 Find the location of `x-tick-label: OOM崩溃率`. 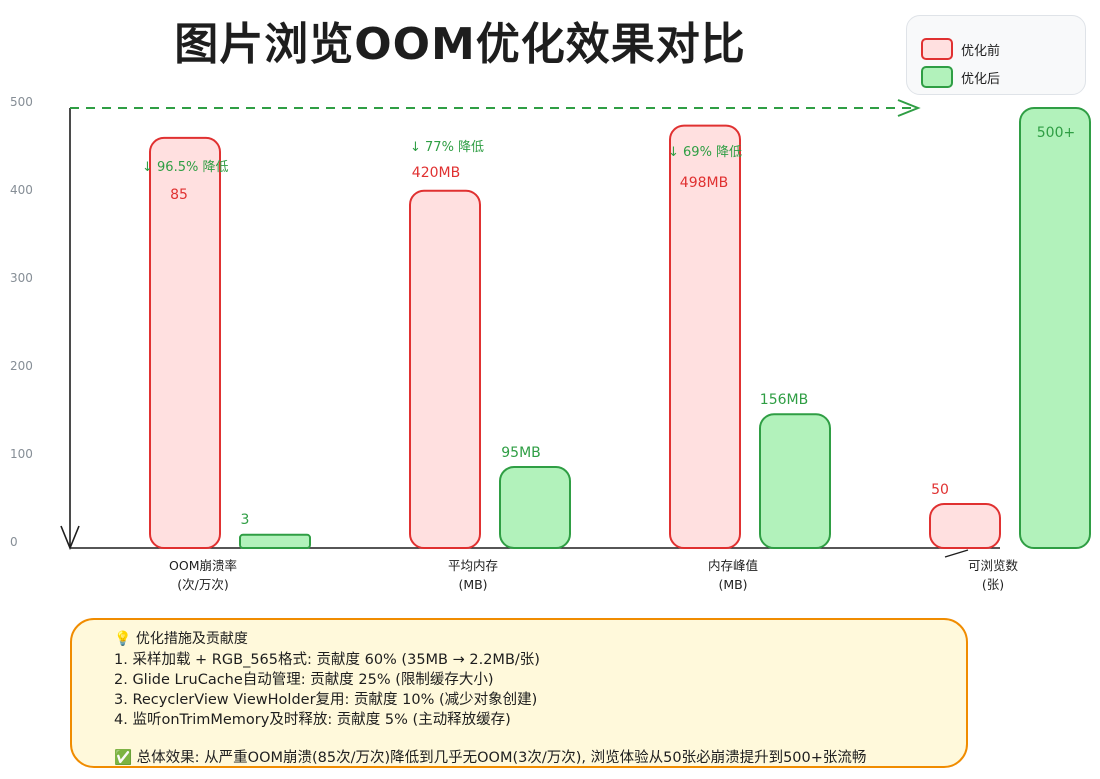

x-tick-label: OOM崩溃率 is located at coordinates (203, 565).